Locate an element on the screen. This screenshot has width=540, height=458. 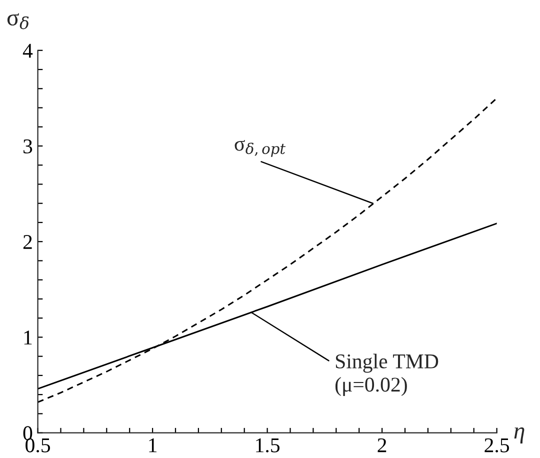
x-tick-label: 2 is located at coordinates (382, 445).